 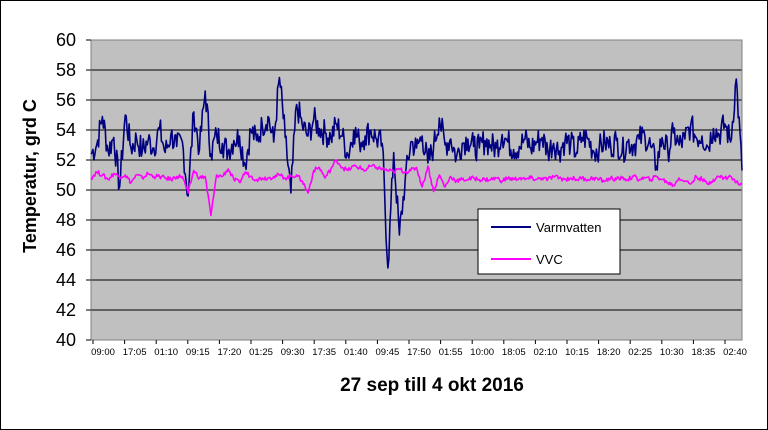 I want to click on y-tick-label: 58, so click(x=66, y=70).